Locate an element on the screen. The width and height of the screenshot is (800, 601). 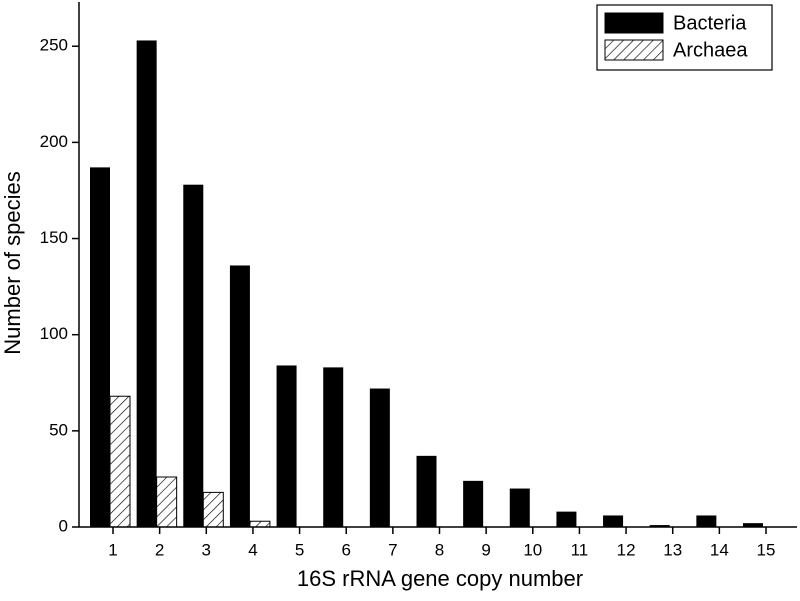
y-tick-label: 250 is located at coordinates (54, 45).